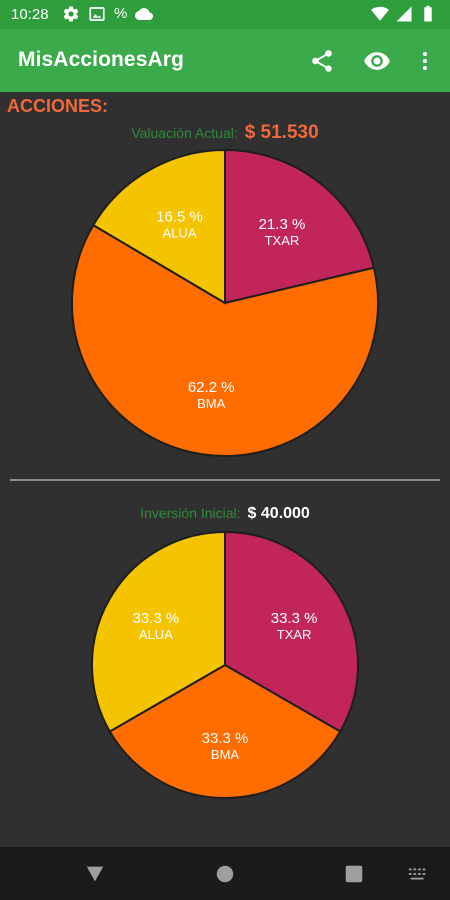 The image size is (450, 900). What do you see at coordinates (184, 133) in the screenshot?
I see `current-valuation-label: Valuación Actual:` at bounding box center [184, 133].